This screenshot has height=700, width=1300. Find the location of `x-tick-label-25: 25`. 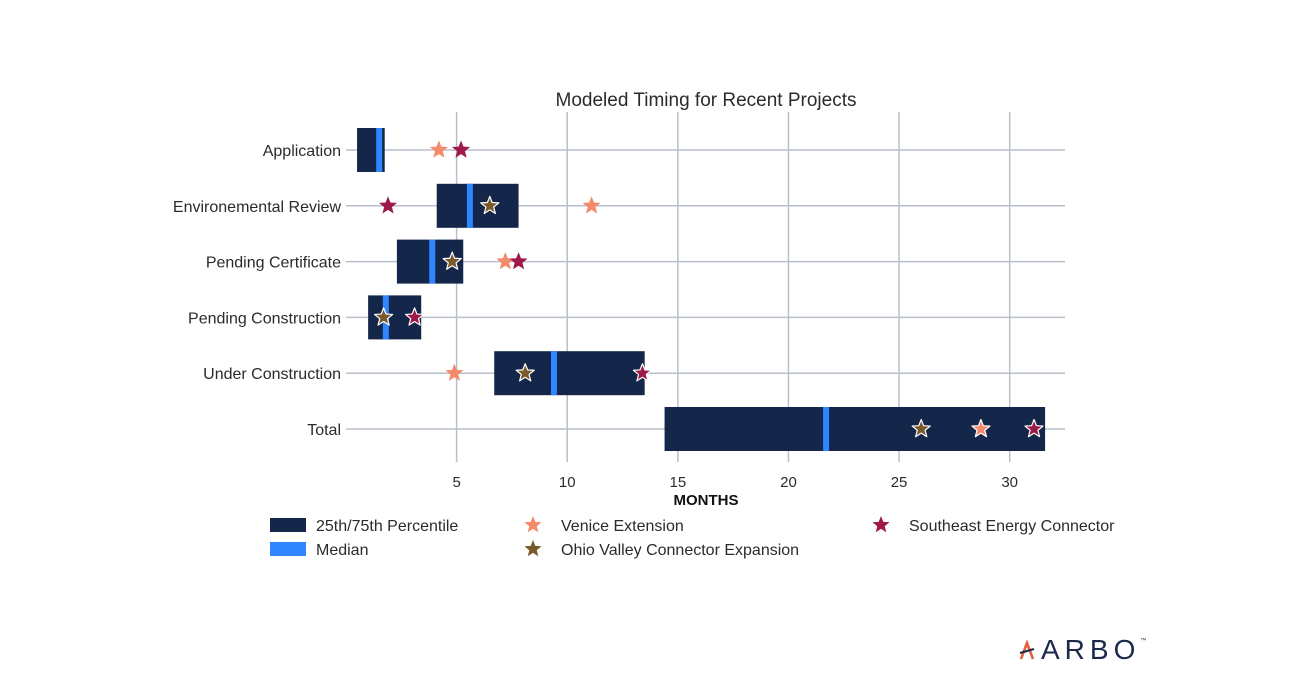

x-tick-label-25: 25 is located at coordinates (899, 482).